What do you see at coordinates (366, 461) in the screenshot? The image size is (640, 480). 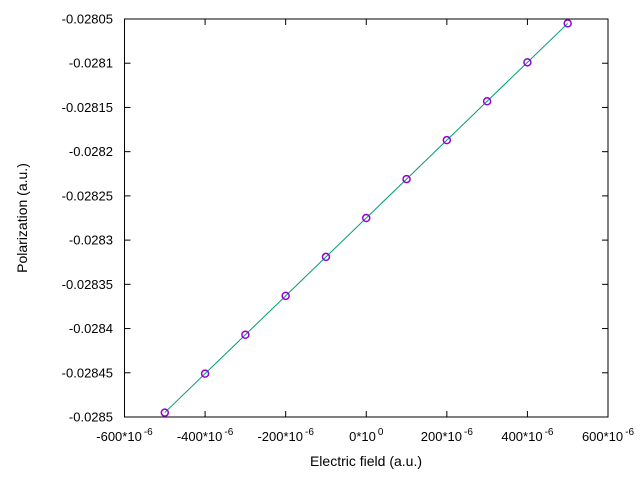 I see `x-axis-label: Electric field (a.u.)` at bounding box center [366, 461].